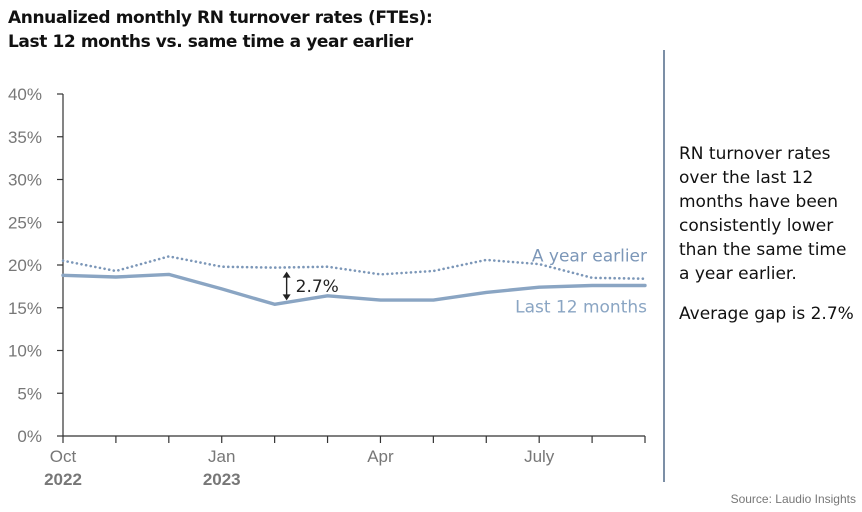 The width and height of the screenshot is (862, 512). I want to click on y-tick-label: 10%, so click(25, 351).